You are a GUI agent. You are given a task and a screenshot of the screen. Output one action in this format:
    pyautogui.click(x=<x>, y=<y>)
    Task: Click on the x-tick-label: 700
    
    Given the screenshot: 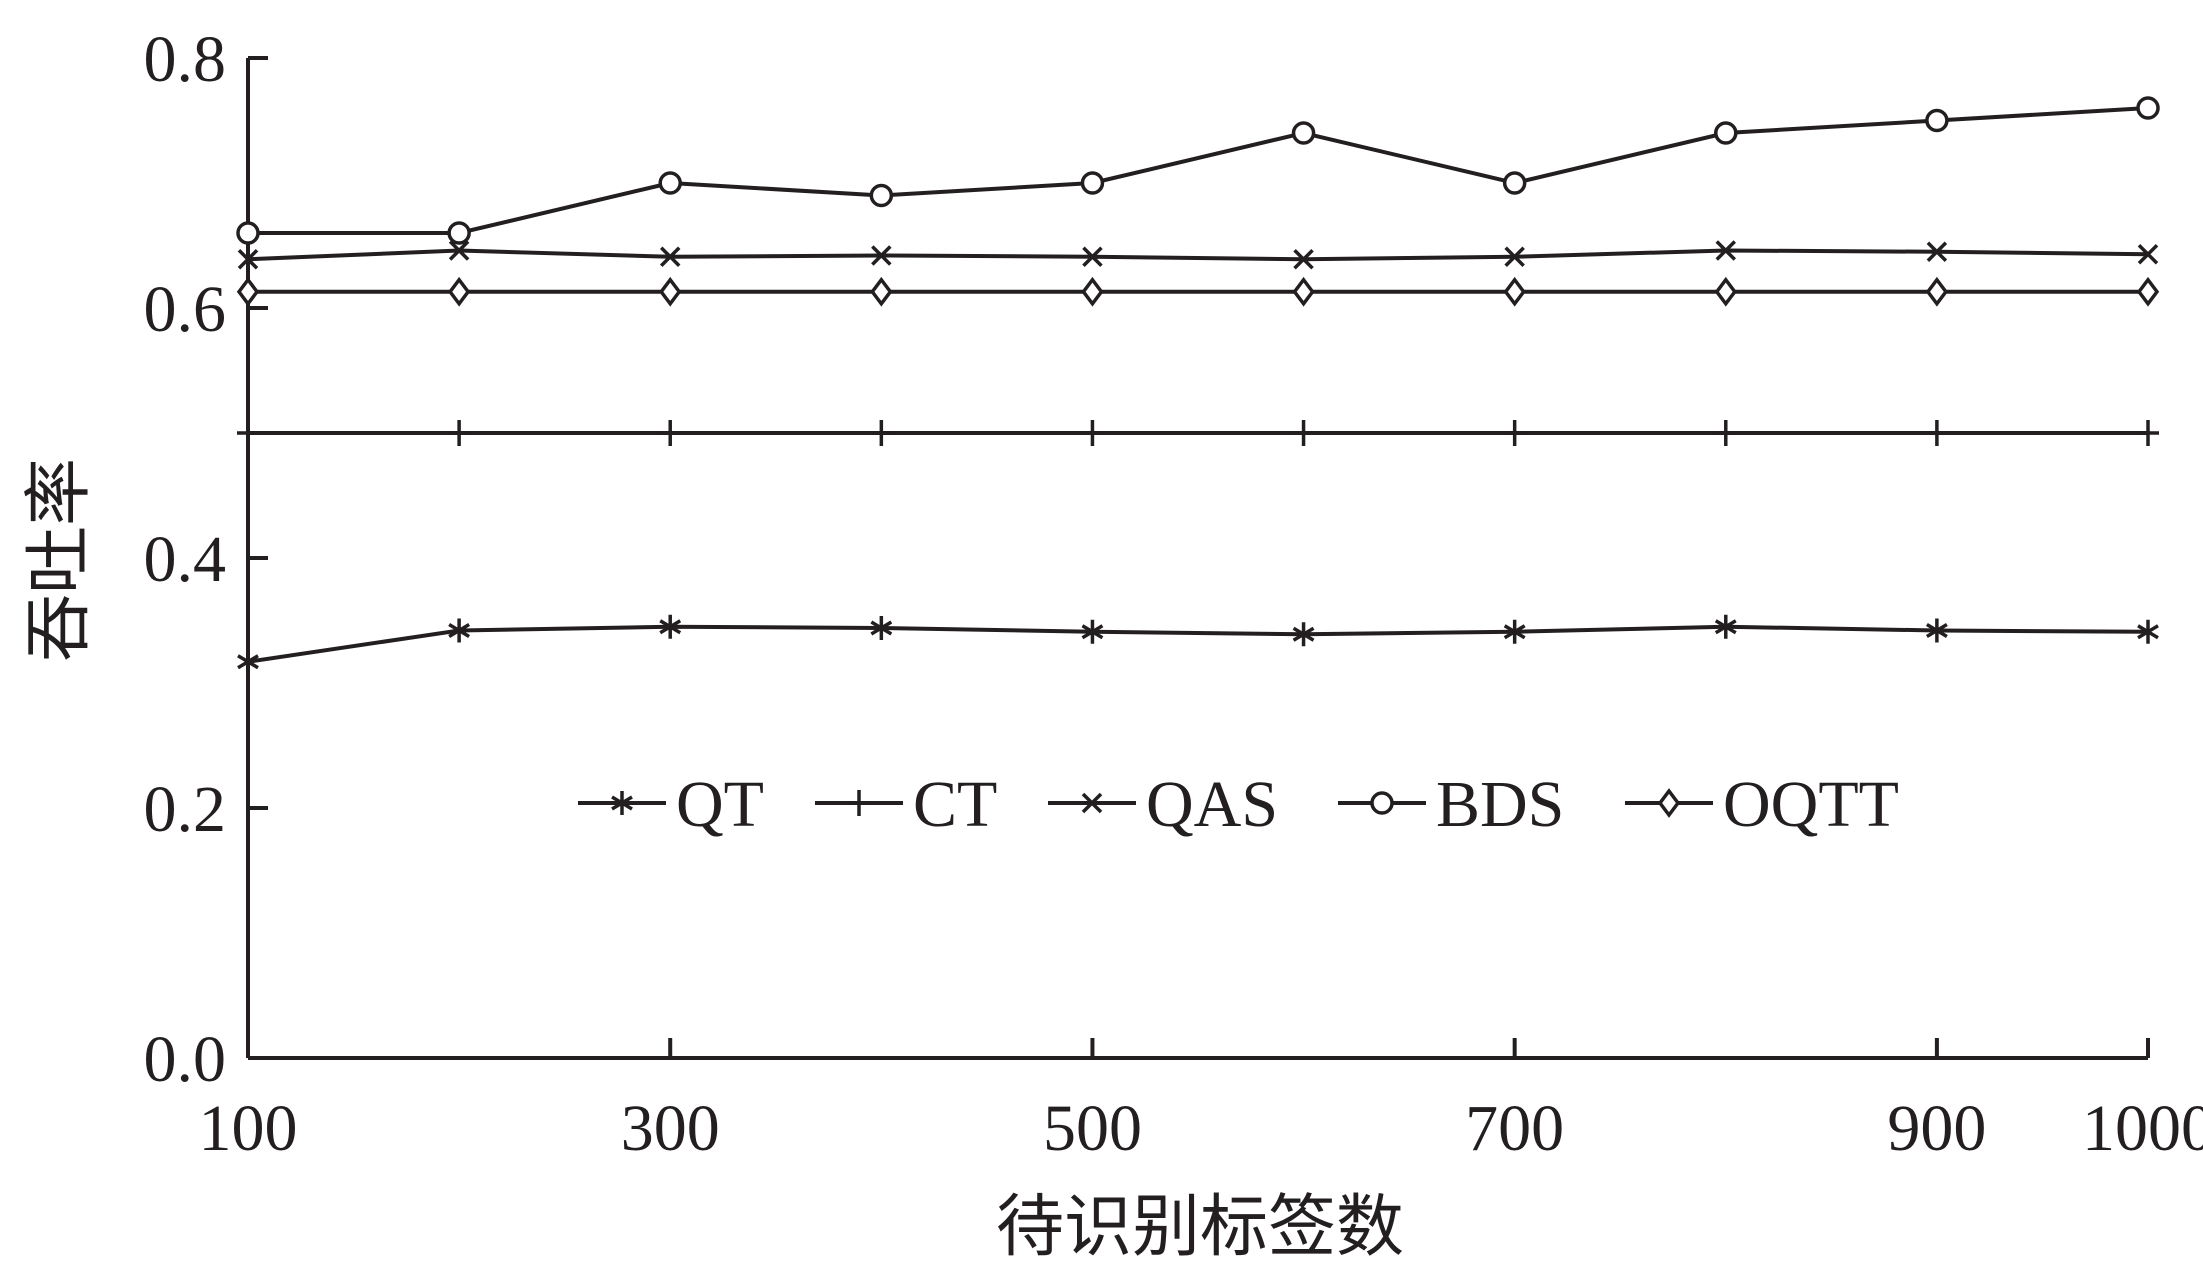 What is the action you would take?
    pyautogui.click(x=1514, y=1128)
    